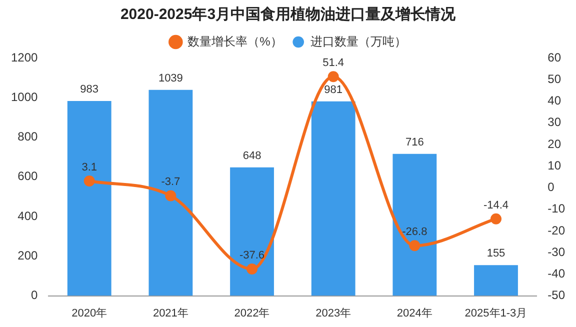 Image resolution: width=576 pixels, height=327 pixels. I want to click on y-tick-label: 1000, so click(24, 97).